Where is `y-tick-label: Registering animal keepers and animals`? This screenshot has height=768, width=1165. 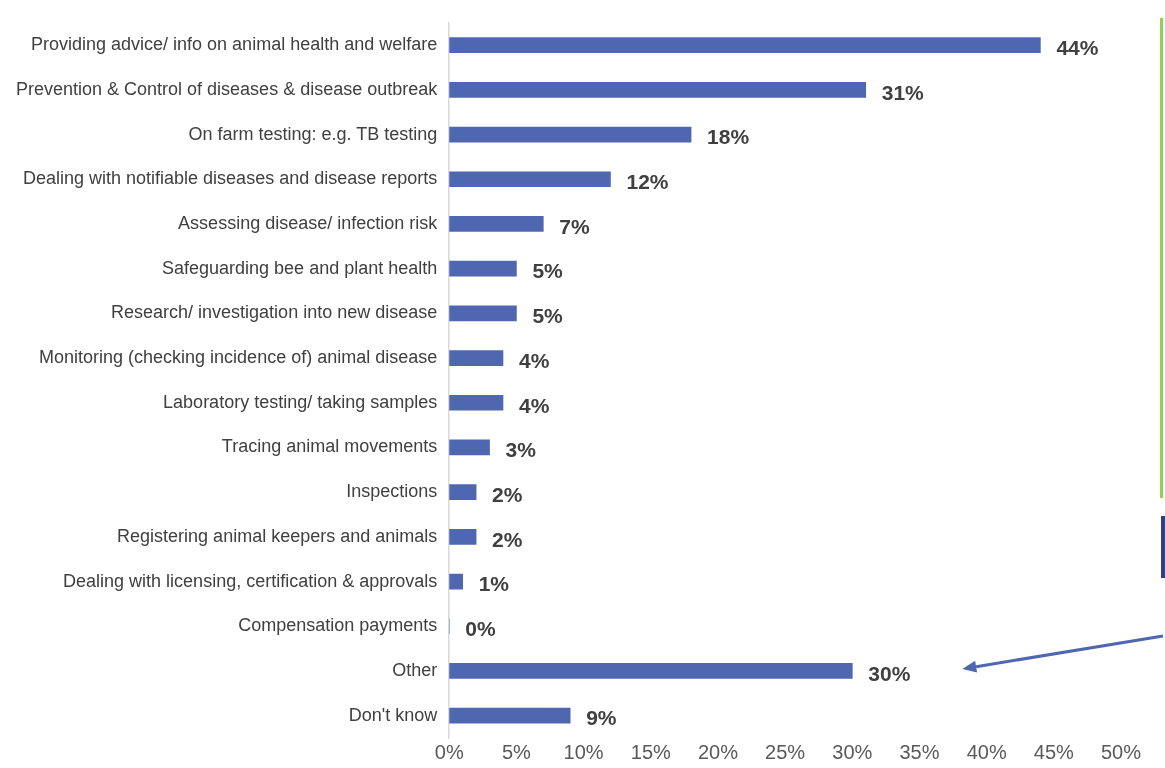
y-tick-label: Registering animal keepers and animals is located at coordinates (277, 535).